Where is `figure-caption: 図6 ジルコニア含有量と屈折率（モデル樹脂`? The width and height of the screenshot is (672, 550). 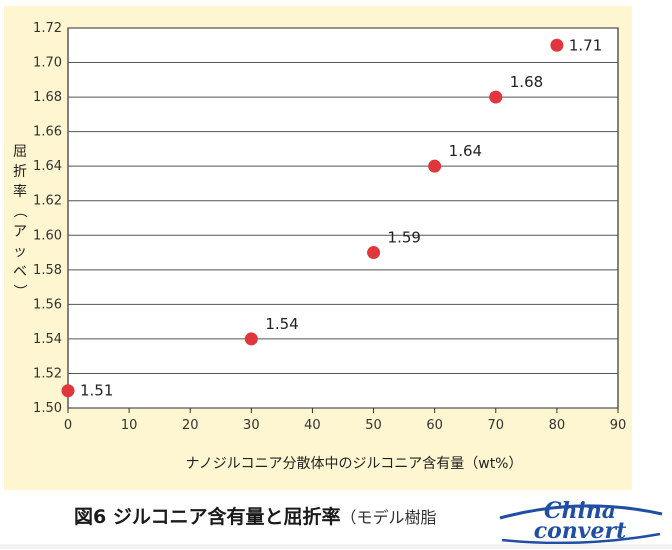
figure-caption: 図6 ジルコニア含有量と屈折率（モデル樹脂 is located at coordinates (255, 515).